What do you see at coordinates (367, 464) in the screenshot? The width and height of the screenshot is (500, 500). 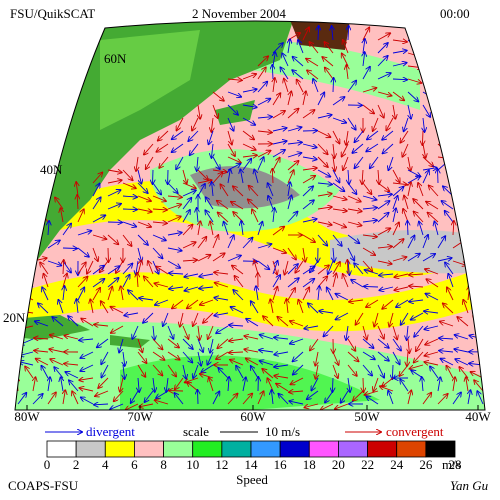 I see `colorbar-tick: 22` at bounding box center [367, 464].